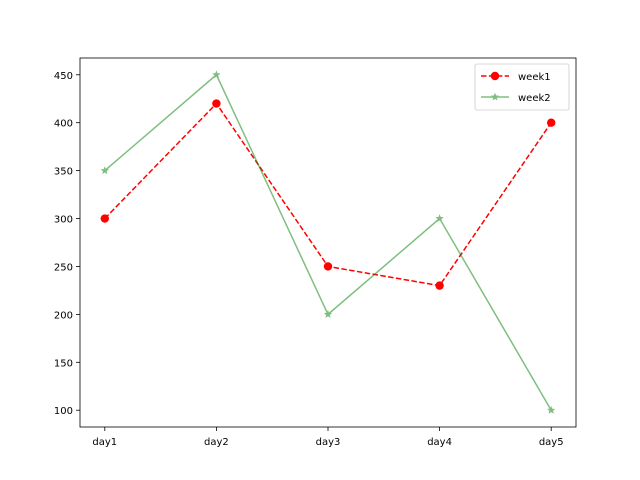 The image size is (640, 480). I want to click on legend: week1 week2, so click(522, 87).